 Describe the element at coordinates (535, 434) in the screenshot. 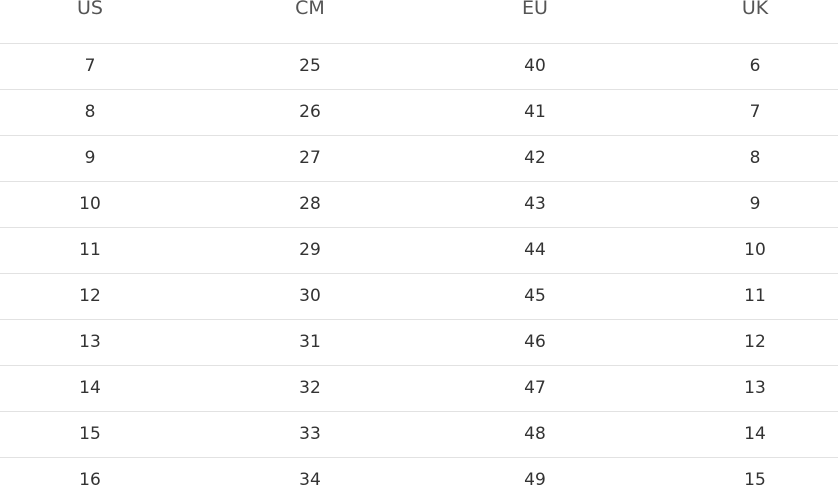

I see `table-cell: 48` at that location.